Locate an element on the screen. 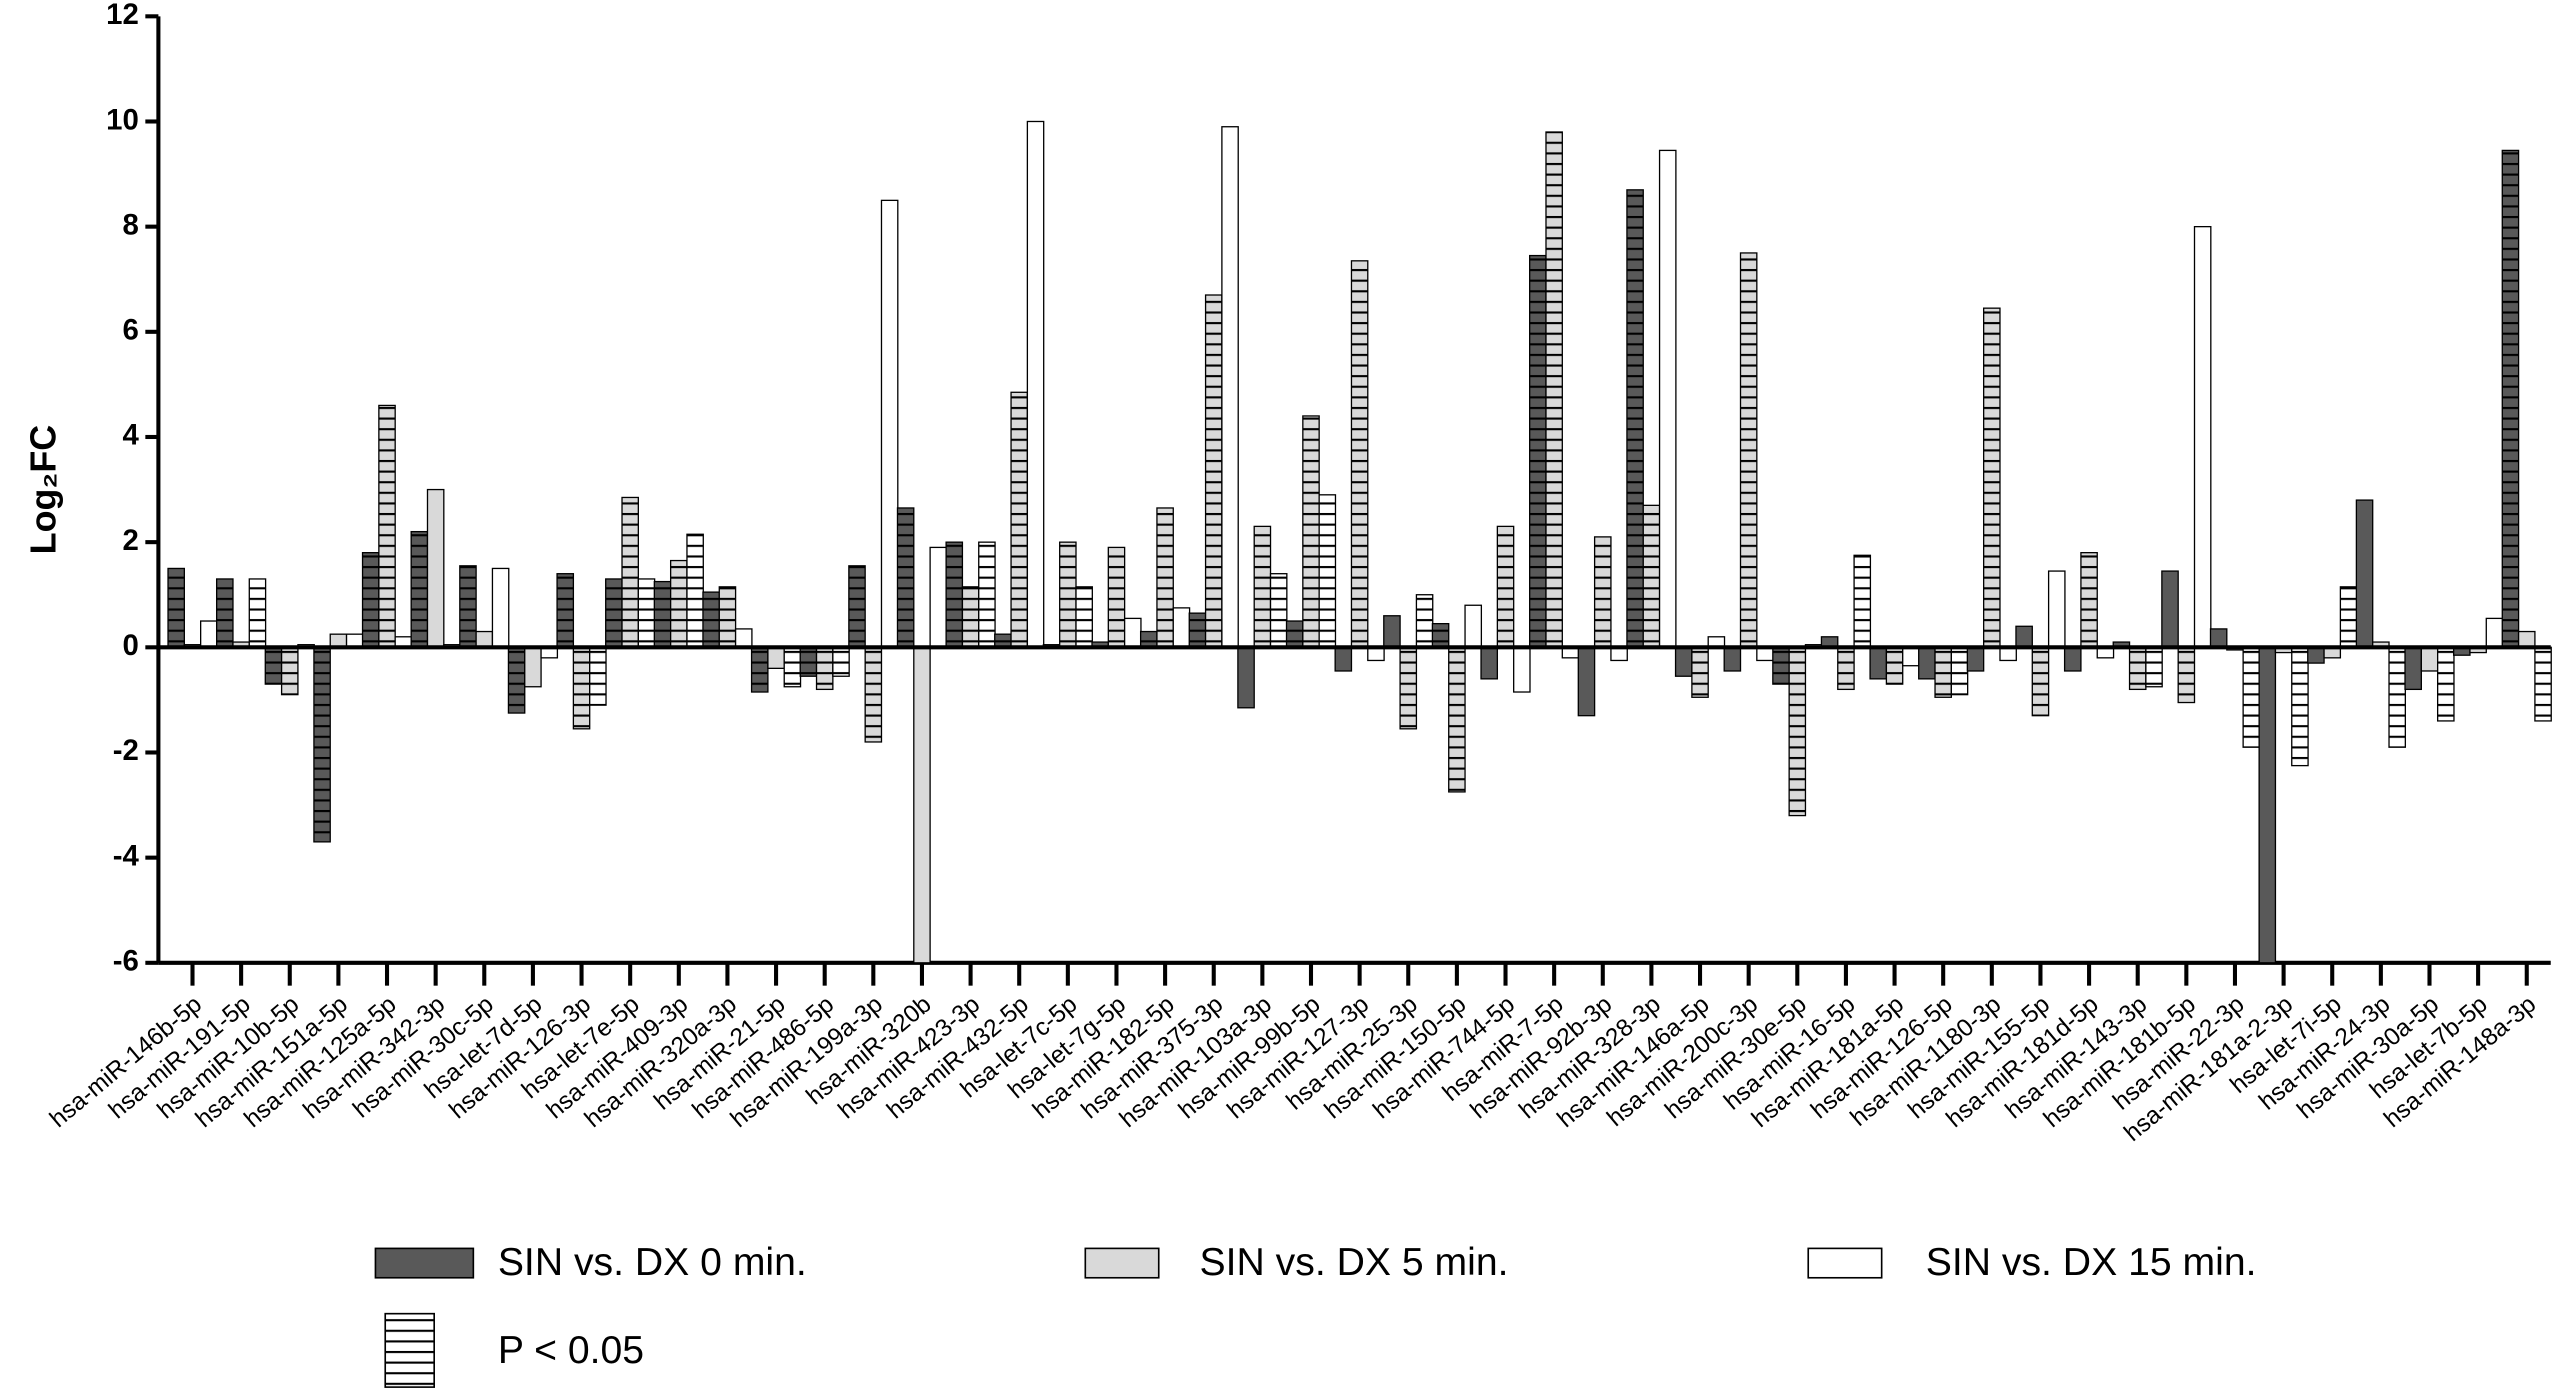 The width and height of the screenshot is (2559, 1397). y-tick-label: -2 is located at coordinates (126, 750).